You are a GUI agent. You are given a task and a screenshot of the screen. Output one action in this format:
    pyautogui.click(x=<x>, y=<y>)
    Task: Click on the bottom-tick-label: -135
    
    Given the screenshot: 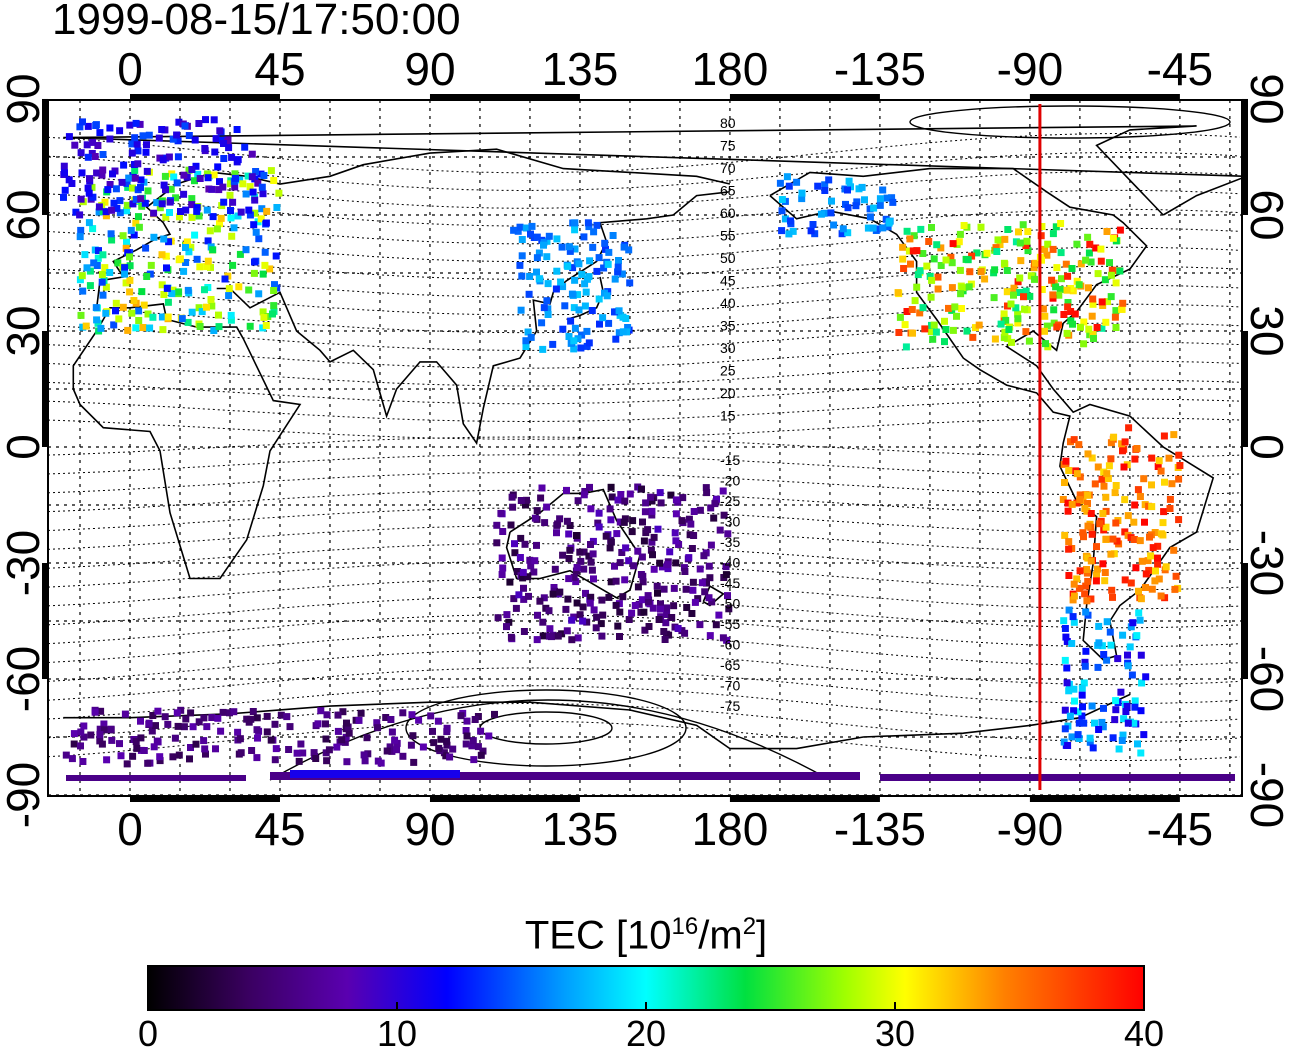 What is the action you would take?
    pyautogui.click(x=879, y=829)
    